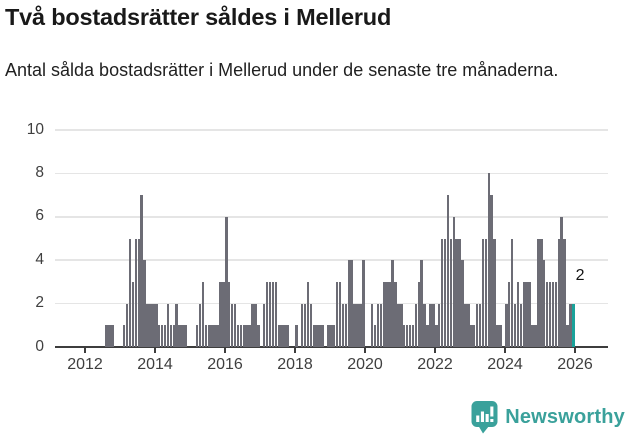 The image size is (631, 439). I want to click on newsworthy-logo-icon, so click(484, 417).